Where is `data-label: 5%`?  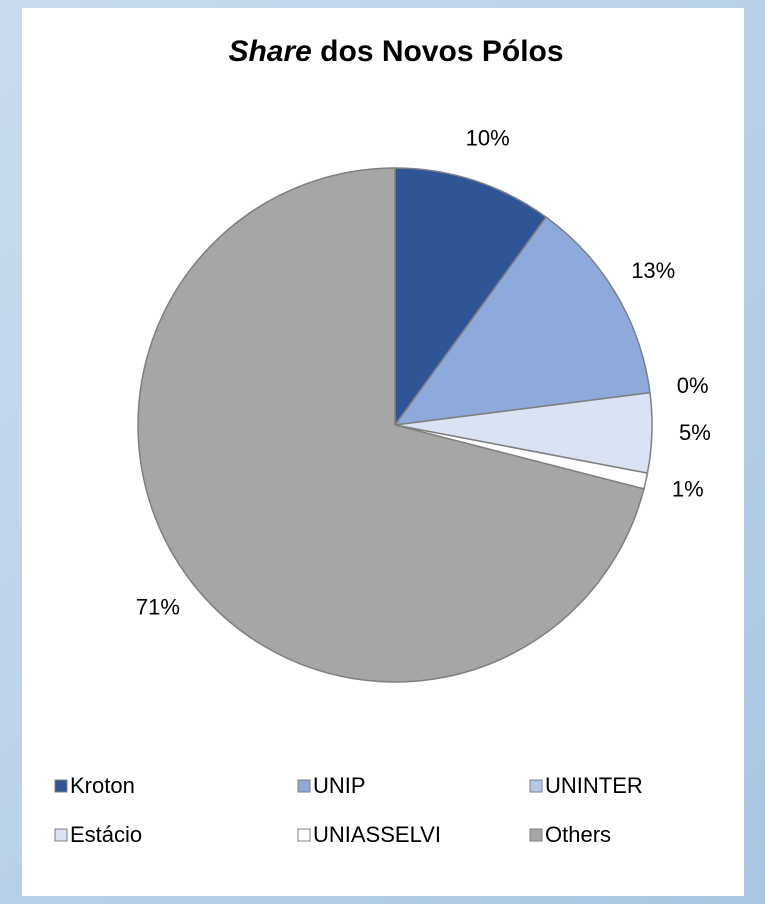
data-label: 5% is located at coordinates (695, 432).